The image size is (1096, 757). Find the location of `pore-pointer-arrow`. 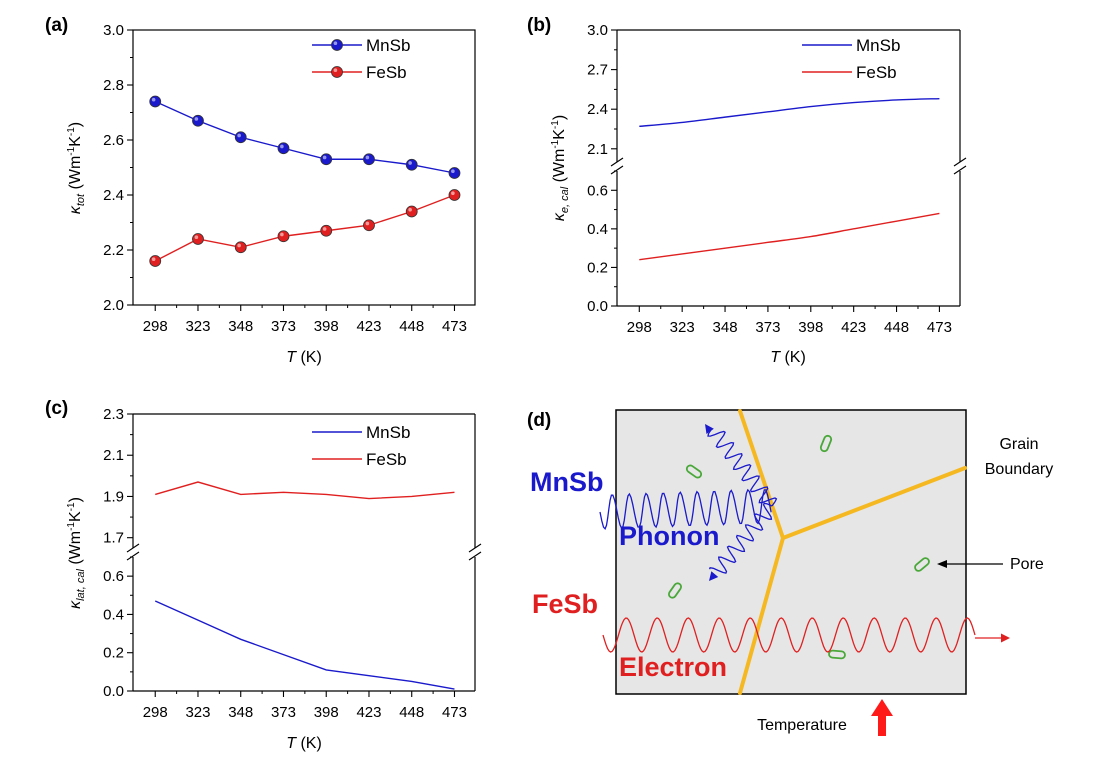

pore-pointer-arrow is located at coordinates (970, 564).